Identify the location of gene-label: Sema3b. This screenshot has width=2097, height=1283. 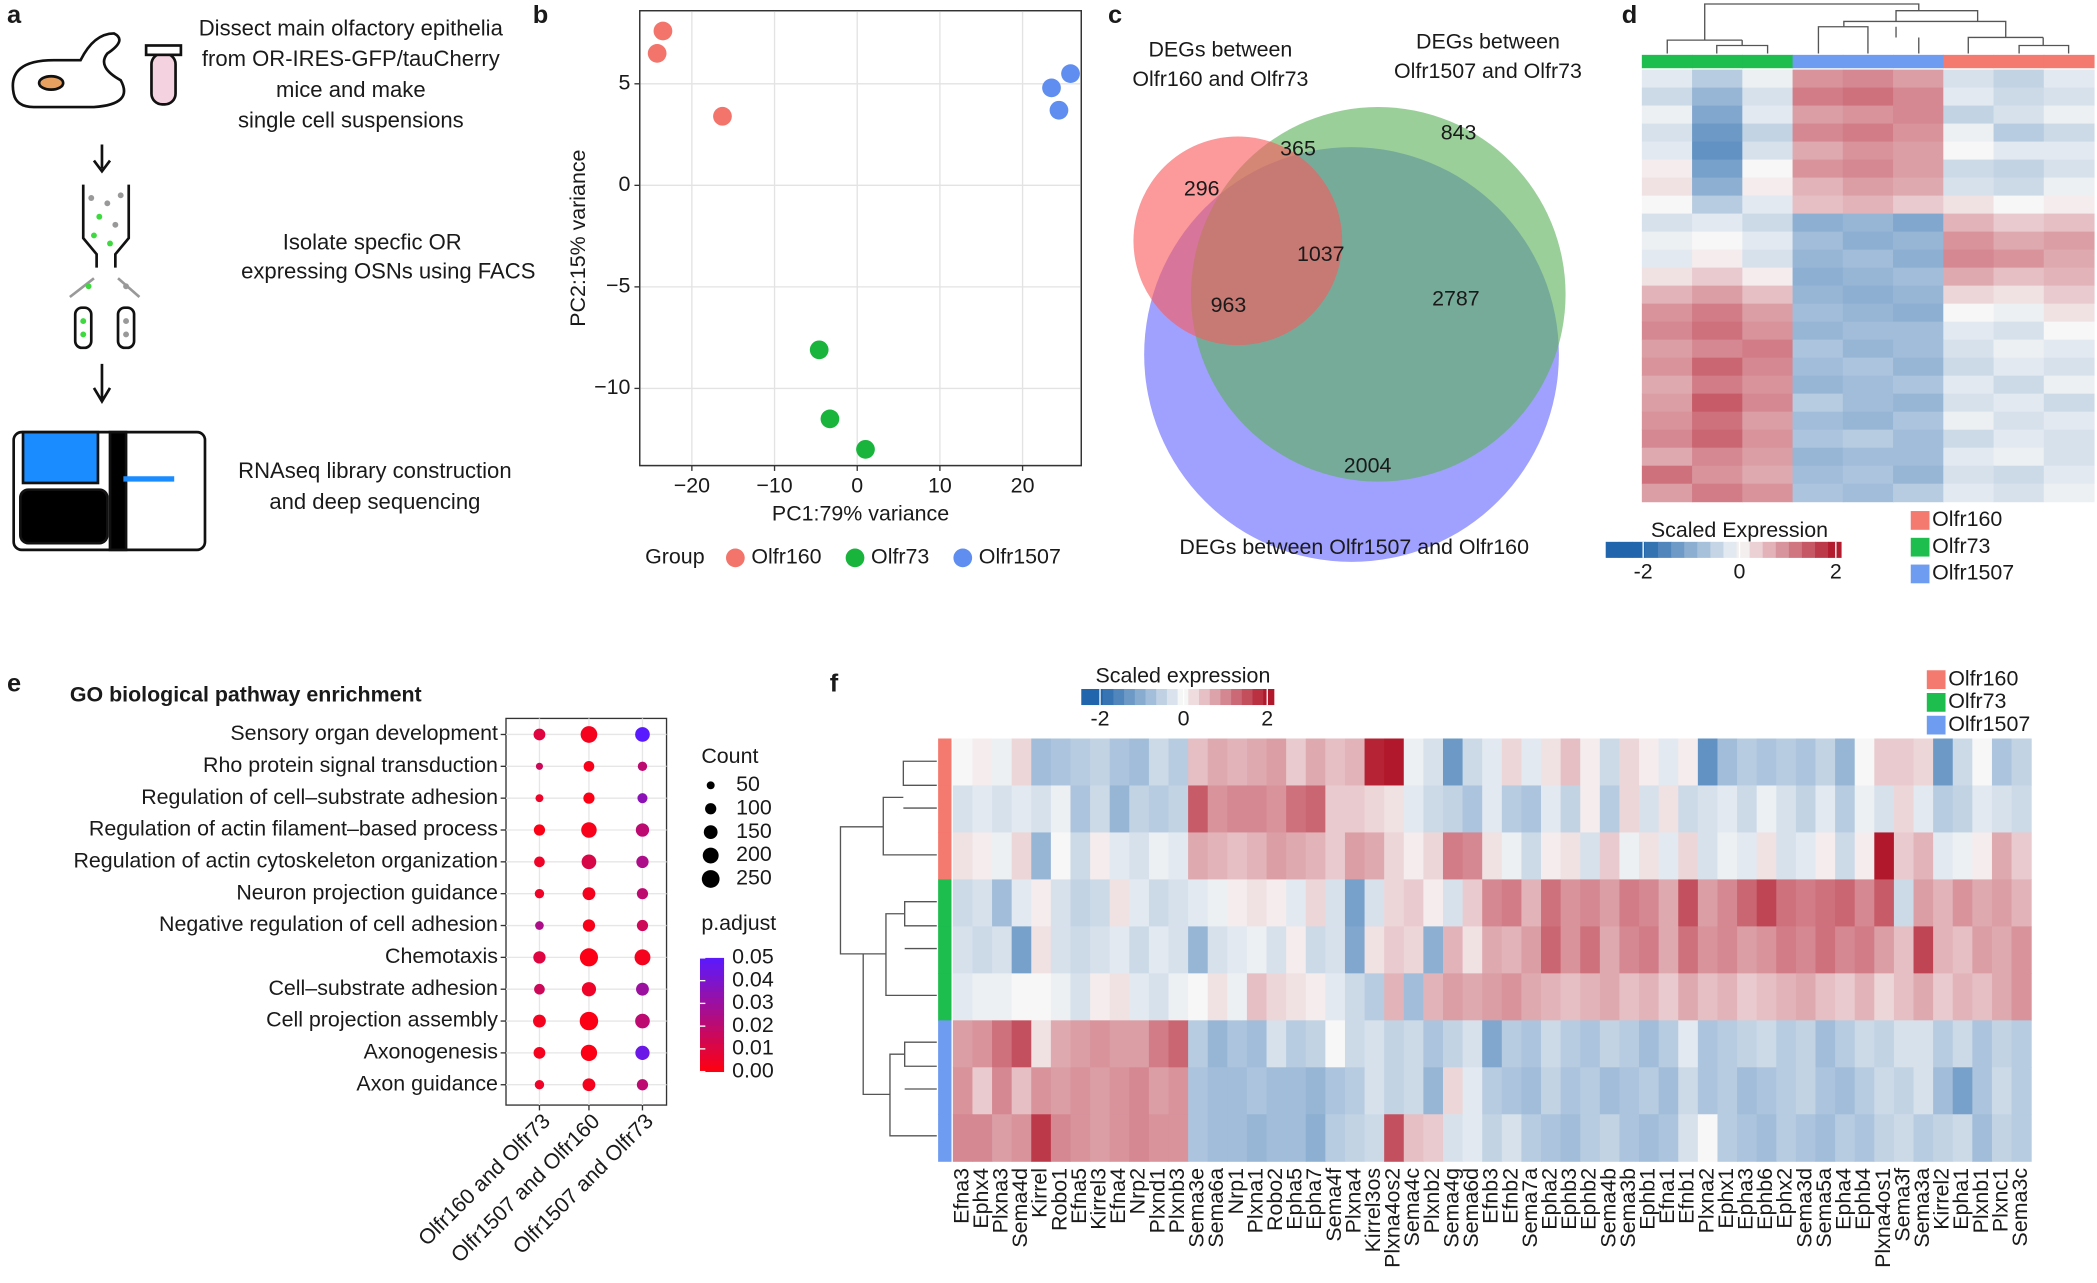
(1628, 1208).